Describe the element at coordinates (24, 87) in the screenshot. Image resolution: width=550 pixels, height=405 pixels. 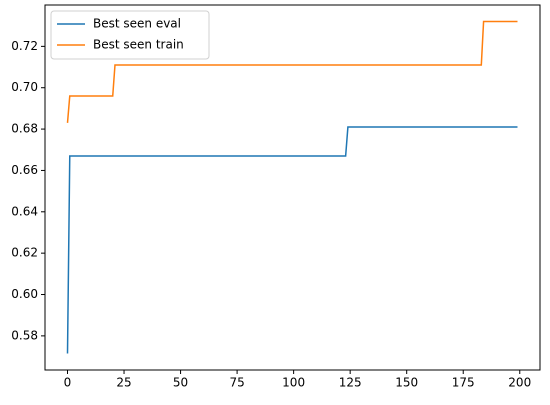
I see `y-tick-label: 0.70` at that location.